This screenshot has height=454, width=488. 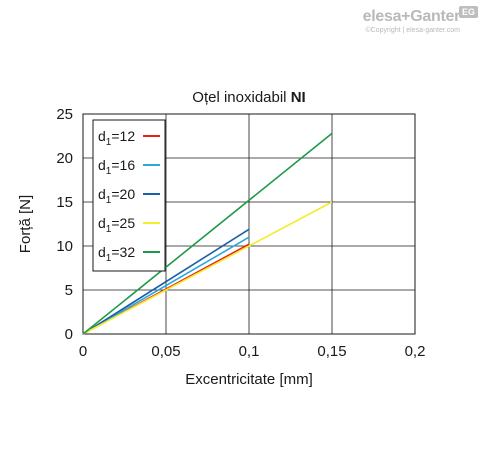 What do you see at coordinates (412, 30) in the screenshot?
I see `logo-copyright: ©Copyright | elesa-ganter.com` at bounding box center [412, 30].